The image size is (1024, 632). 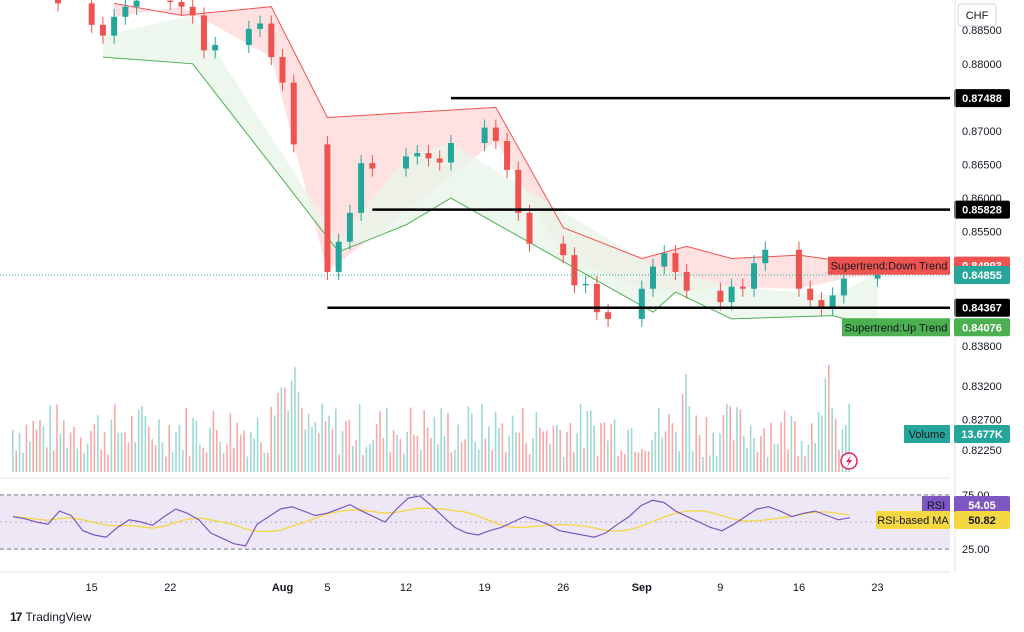 I want to click on x-tick-label: 19, so click(x=484, y=588).